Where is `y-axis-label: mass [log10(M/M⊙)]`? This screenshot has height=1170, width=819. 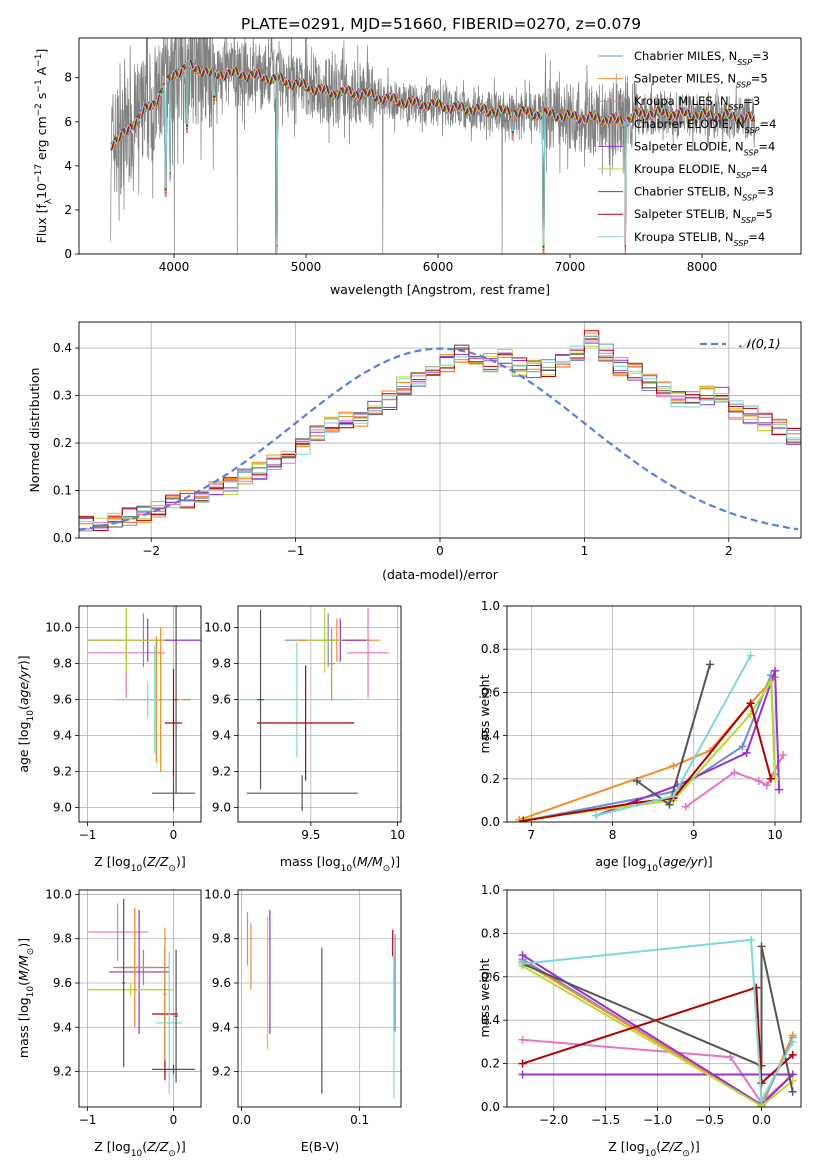
y-axis-label: mass [log10(M/M⊙)] is located at coordinates (26, 998).